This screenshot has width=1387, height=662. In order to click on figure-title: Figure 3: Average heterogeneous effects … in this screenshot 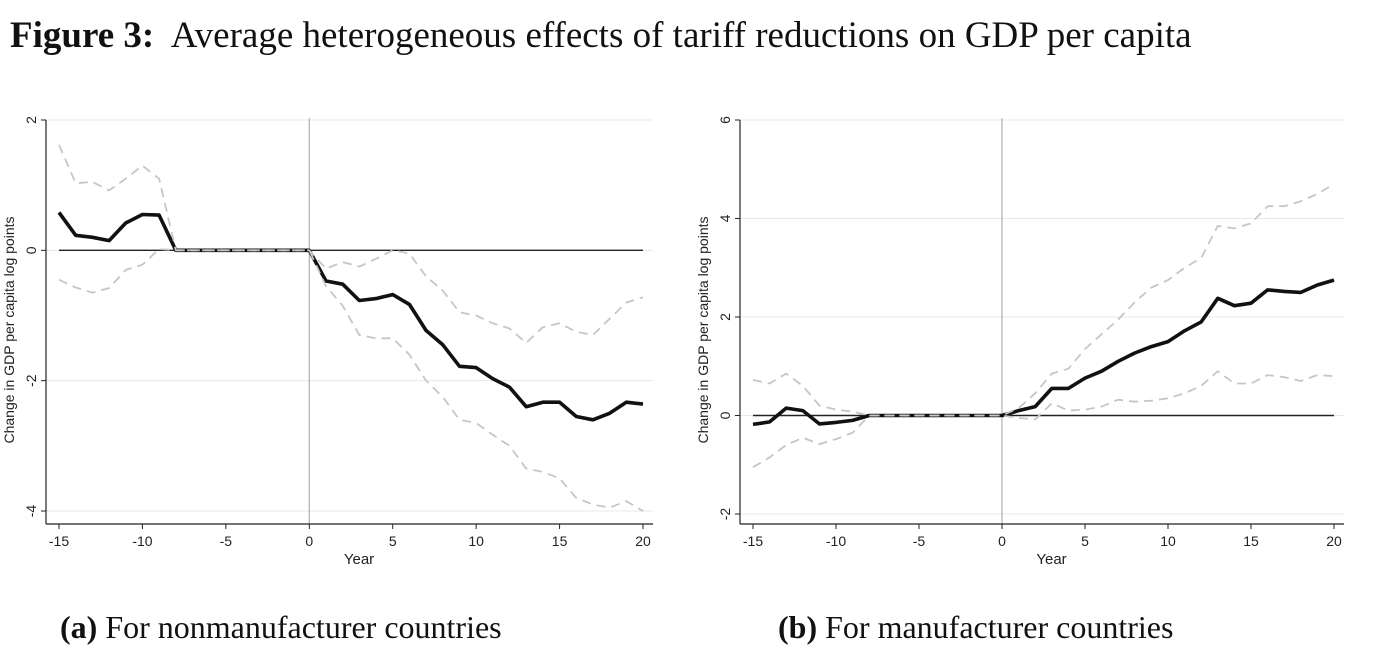, I will do `click(695, 35)`.